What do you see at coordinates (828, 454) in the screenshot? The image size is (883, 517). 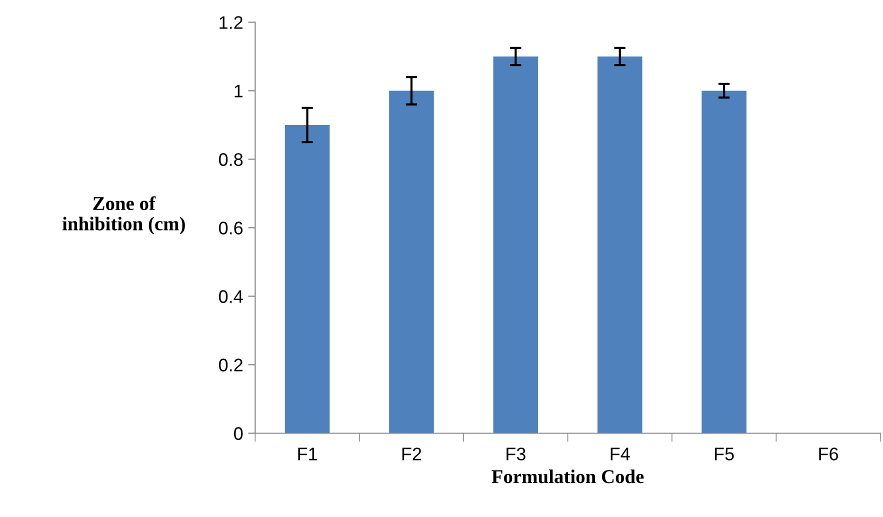 I see `x-tick-label: F6` at bounding box center [828, 454].